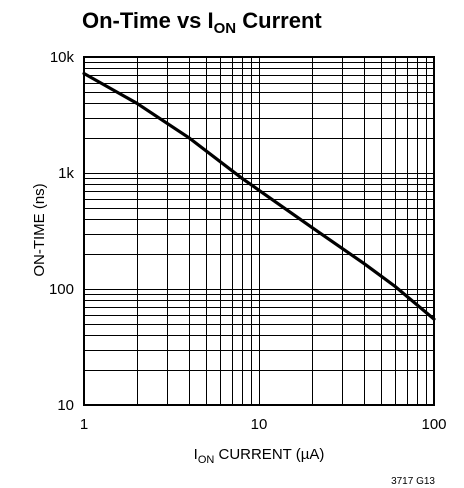 The height and width of the screenshot is (488, 464). Describe the element at coordinates (279, 20) in the screenshot. I see `chart-title-tail: Current` at that location.